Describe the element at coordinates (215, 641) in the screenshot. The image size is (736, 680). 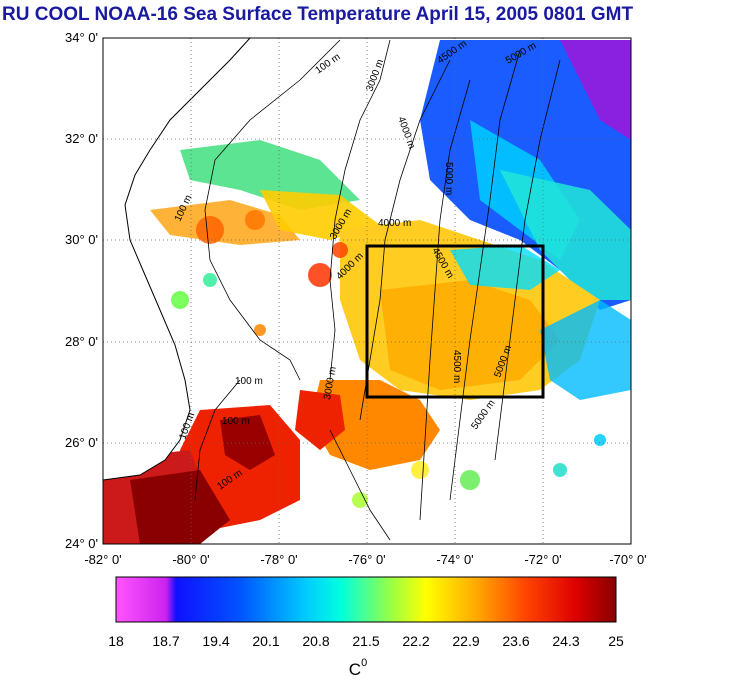
I see `colorbar-tick-label: 19.4` at that location.